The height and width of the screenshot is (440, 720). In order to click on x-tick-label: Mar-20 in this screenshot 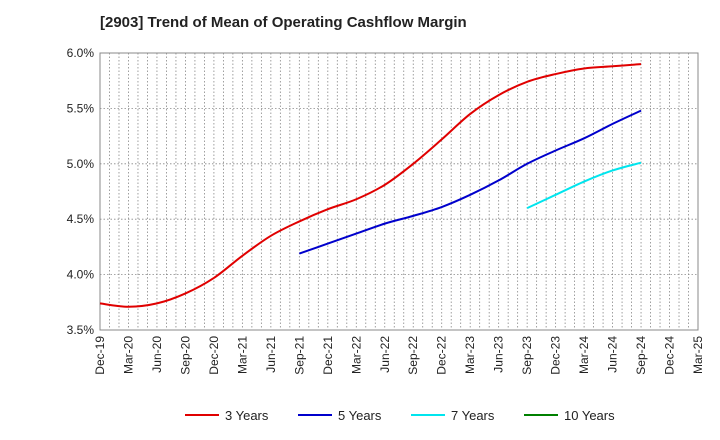, I will do `click(128, 355)`.